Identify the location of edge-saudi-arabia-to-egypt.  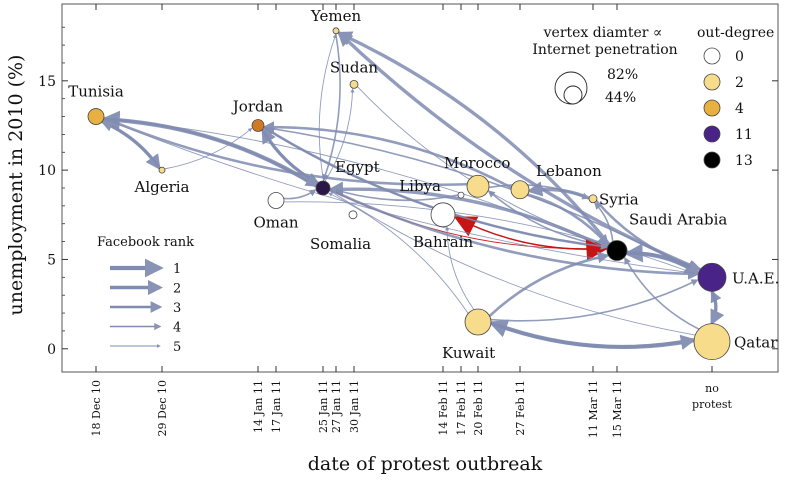
(467, 215).